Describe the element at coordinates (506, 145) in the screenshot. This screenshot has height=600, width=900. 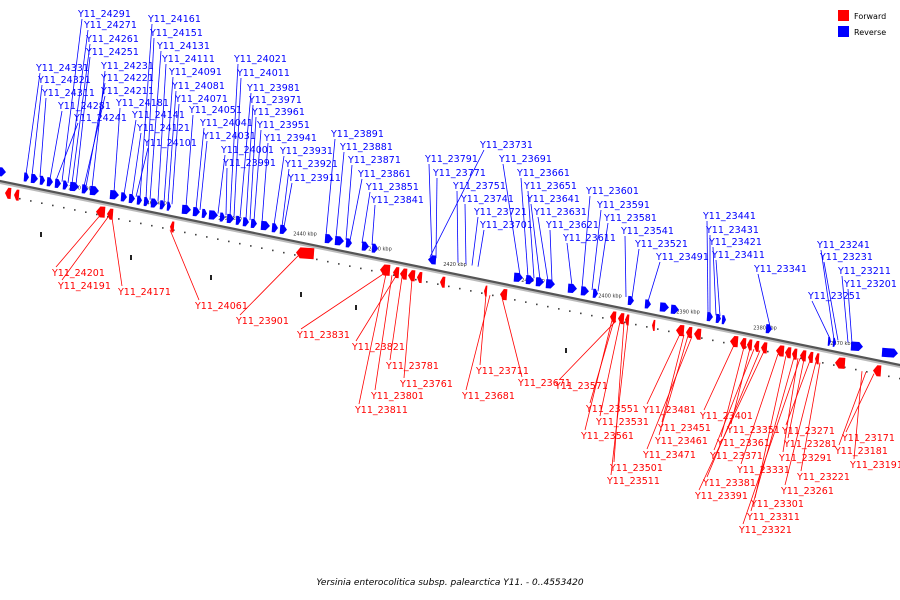
I see `reverse-gene-label: Y11_23731` at that location.